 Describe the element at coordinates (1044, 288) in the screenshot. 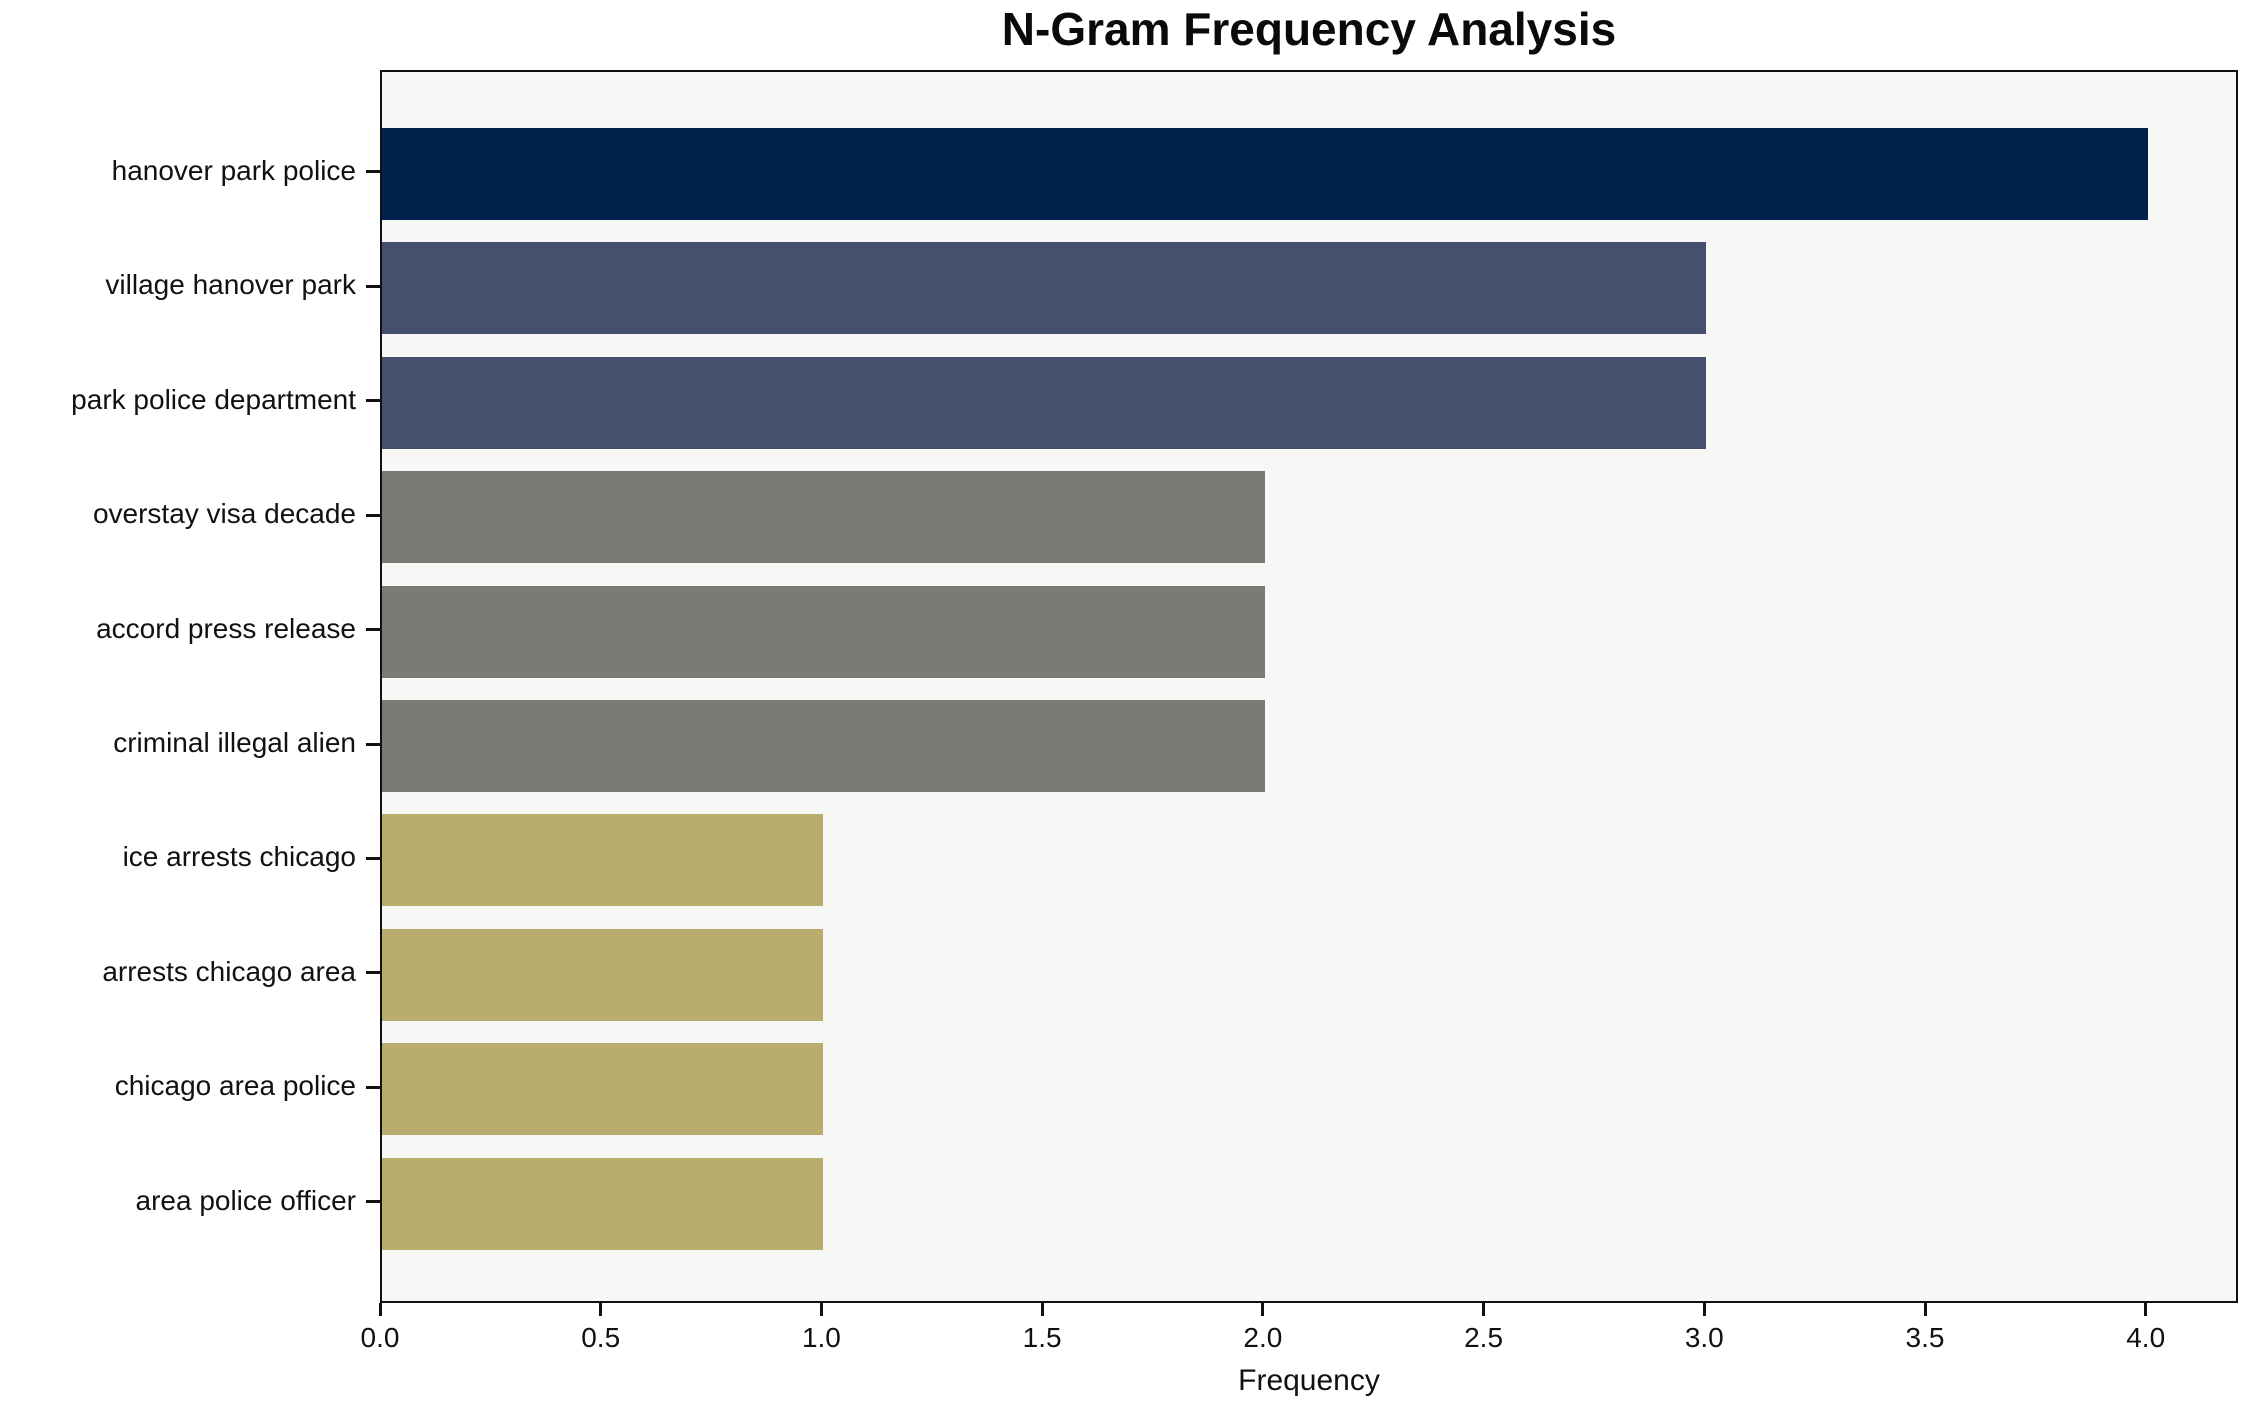

I see `bar-village-hanover-park` at that location.